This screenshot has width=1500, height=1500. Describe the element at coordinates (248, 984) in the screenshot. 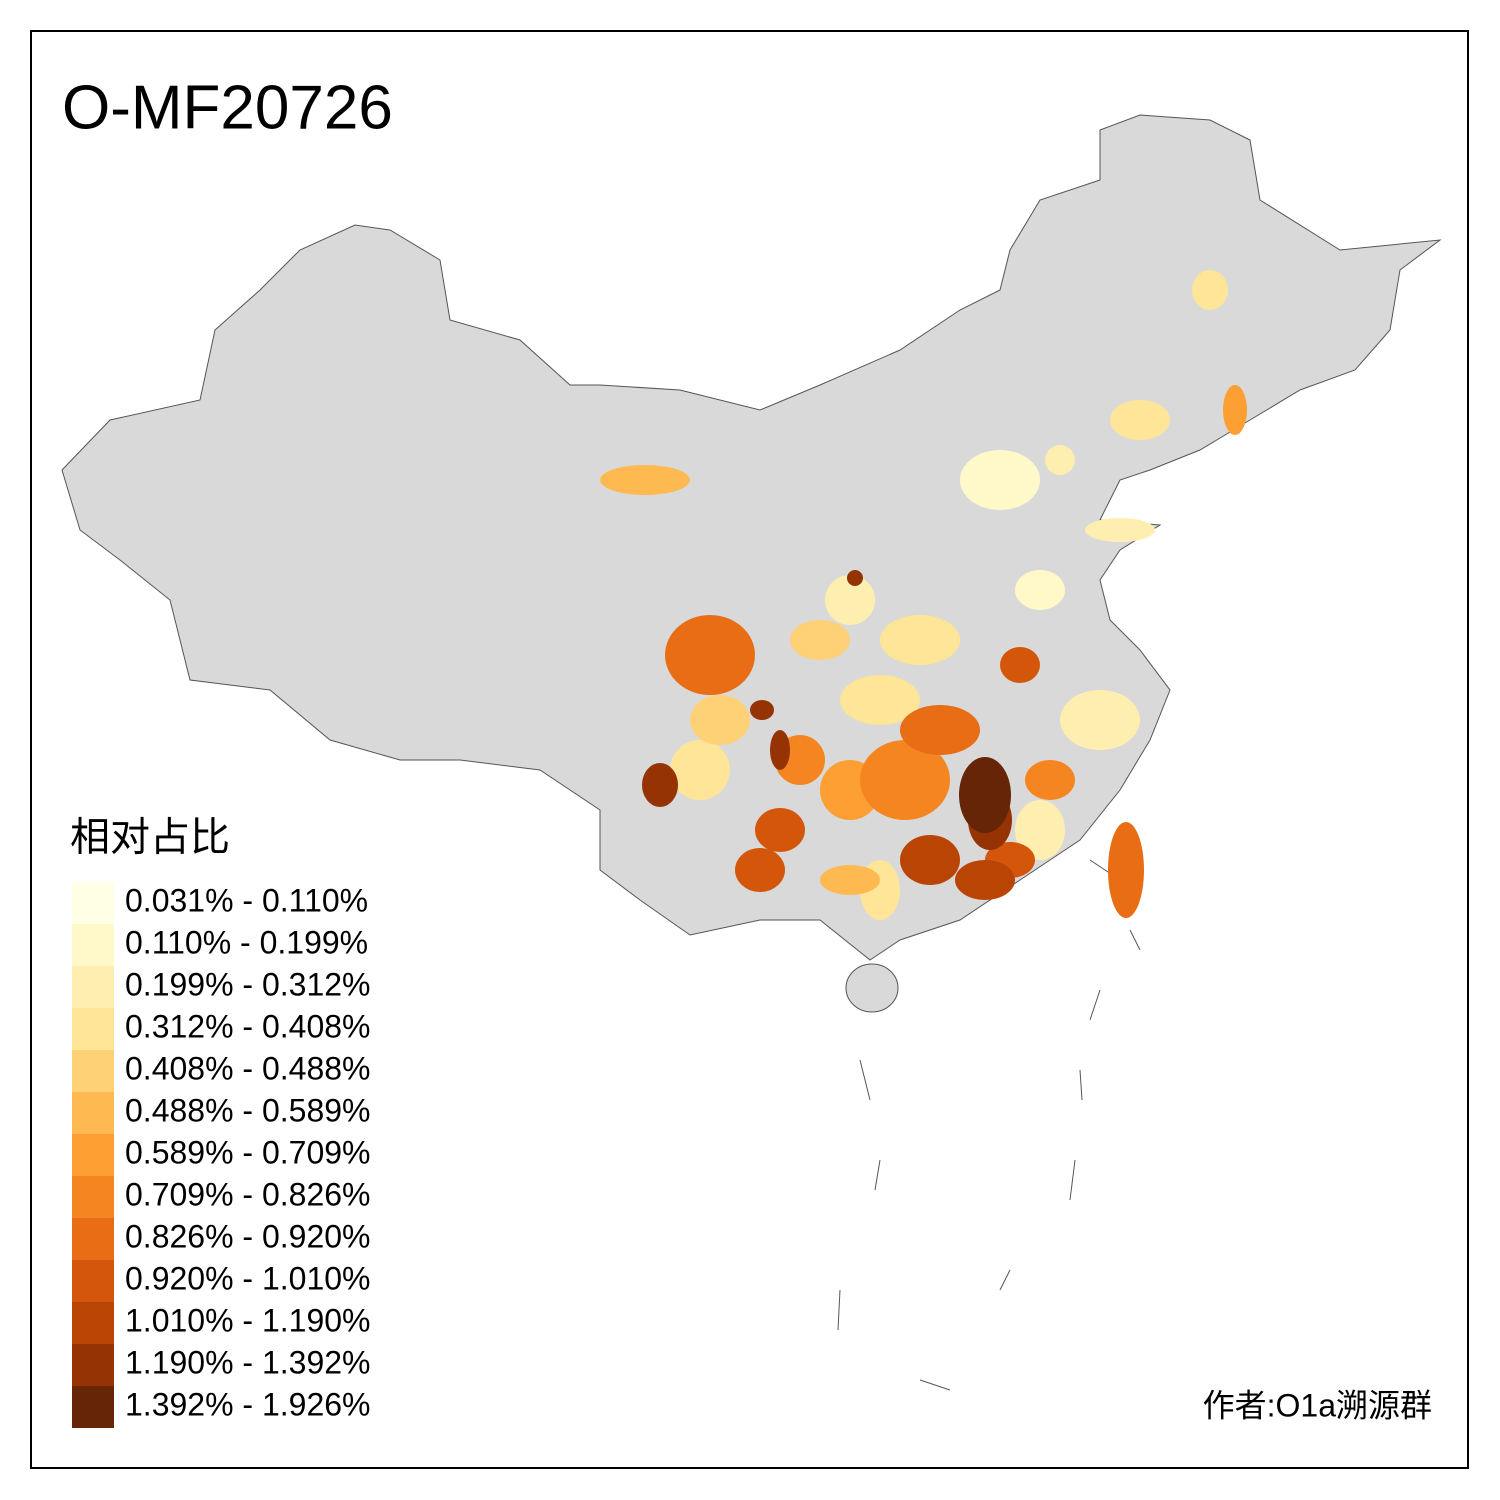

I see `legend-label: 0.199% - 0.312%` at that location.